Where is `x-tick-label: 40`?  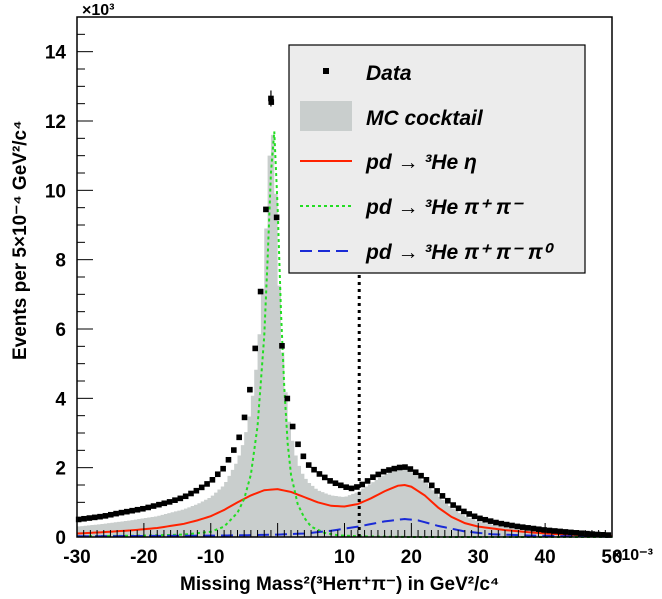 x-tick-label: 40 is located at coordinates (545, 557).